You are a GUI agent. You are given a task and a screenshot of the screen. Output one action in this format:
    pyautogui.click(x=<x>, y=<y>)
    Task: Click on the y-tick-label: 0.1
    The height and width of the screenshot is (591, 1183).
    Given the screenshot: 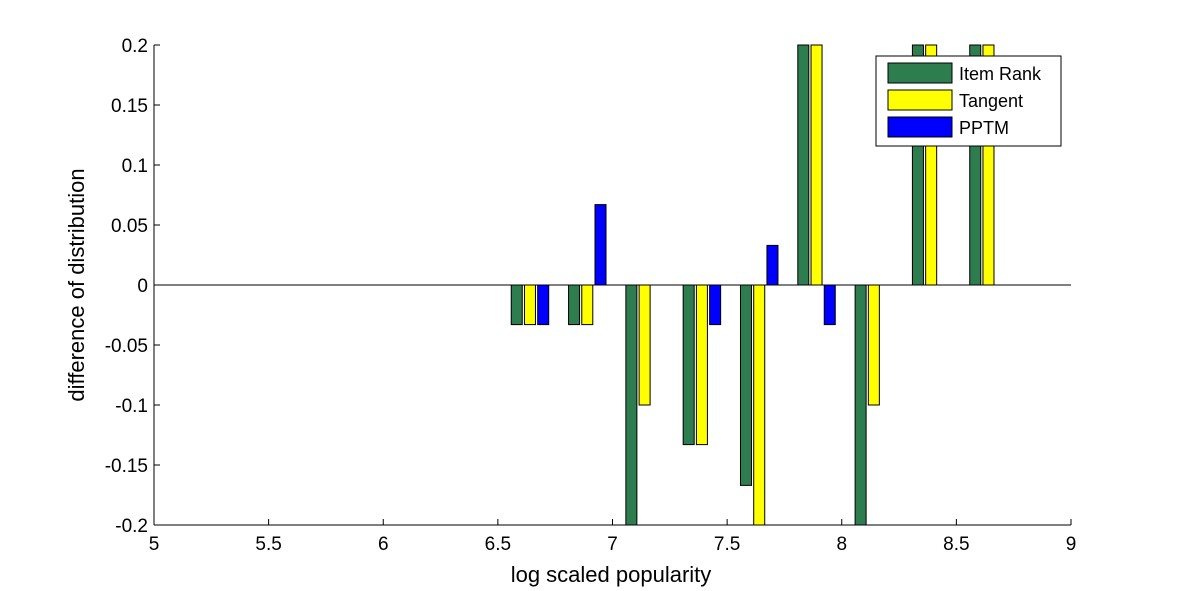 What is the action you would take?
    pyautogui.click(x=135, y=166)
    